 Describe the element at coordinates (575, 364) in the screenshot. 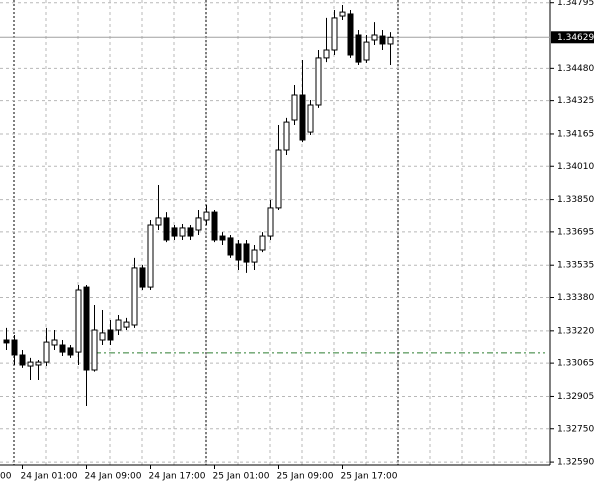

I see `y-tick-label: 1.33065` at that location.